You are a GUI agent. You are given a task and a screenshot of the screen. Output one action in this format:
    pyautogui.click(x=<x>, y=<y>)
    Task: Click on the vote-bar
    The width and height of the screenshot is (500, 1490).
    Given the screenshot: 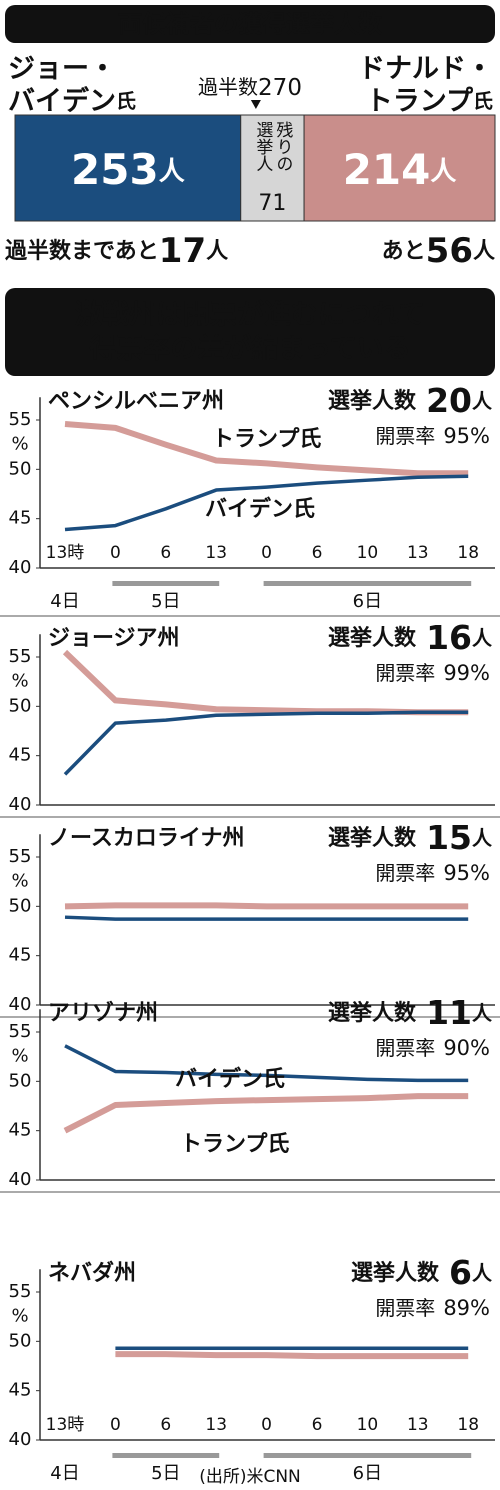 What is the action you would take?
    pyautogui.click(x=399, y=168)
    